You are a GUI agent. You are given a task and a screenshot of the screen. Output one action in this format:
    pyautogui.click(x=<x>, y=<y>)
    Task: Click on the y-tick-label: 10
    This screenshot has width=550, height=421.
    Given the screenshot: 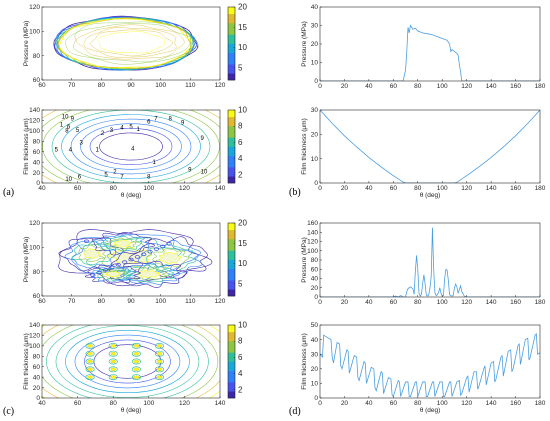 What is the action you would take?
    pyautogui.click(x=315, y=384)
    